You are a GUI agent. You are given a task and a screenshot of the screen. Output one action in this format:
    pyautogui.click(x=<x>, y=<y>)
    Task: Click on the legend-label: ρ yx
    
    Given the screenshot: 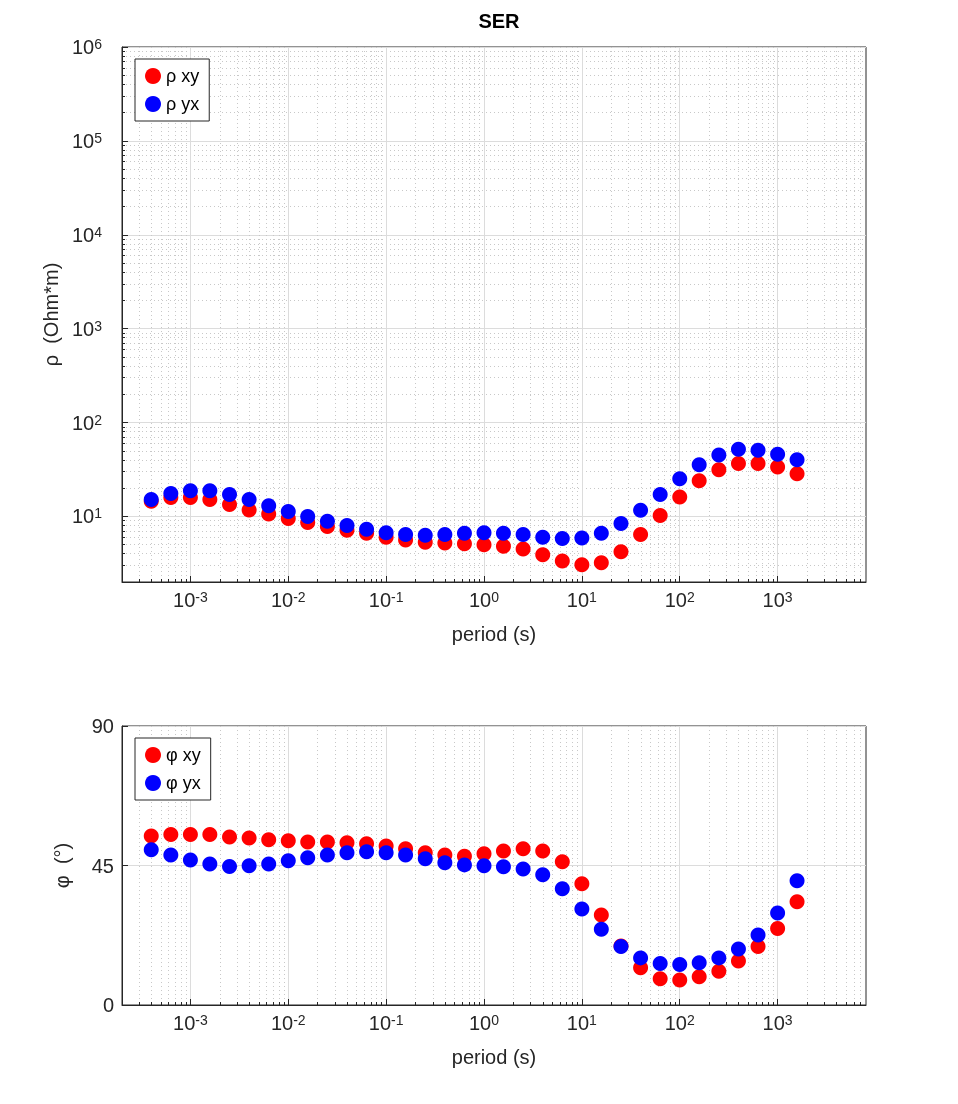 What is the action you would take?
    pyautogui.click(x=183, y=104)
    